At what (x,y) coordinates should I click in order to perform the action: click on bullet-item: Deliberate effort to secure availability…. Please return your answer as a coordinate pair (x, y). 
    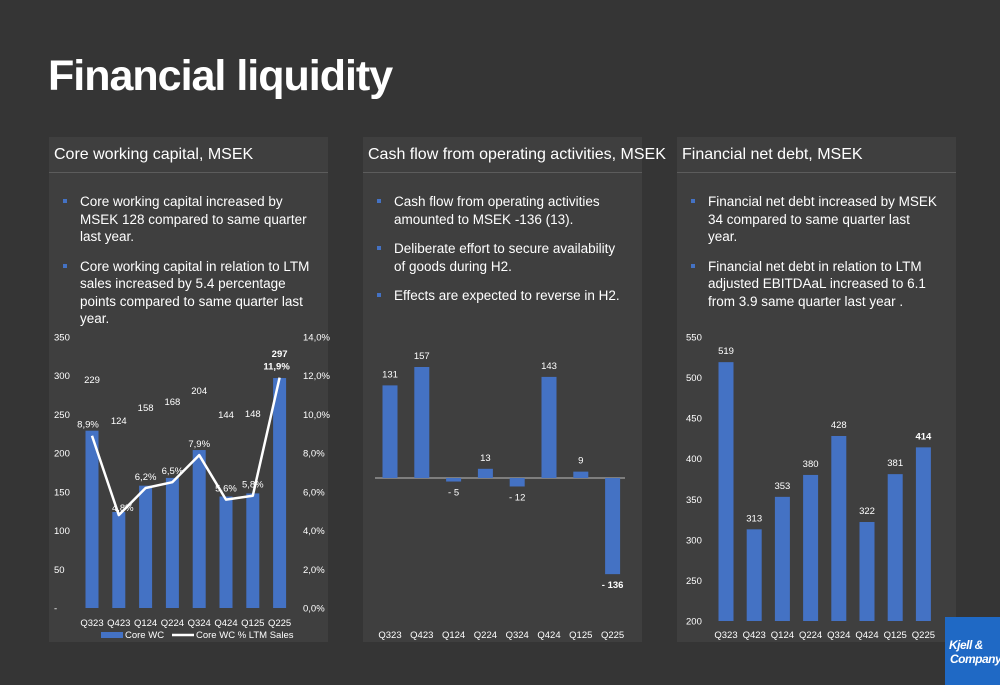
    Looking at the image, I should click on (502, 257).